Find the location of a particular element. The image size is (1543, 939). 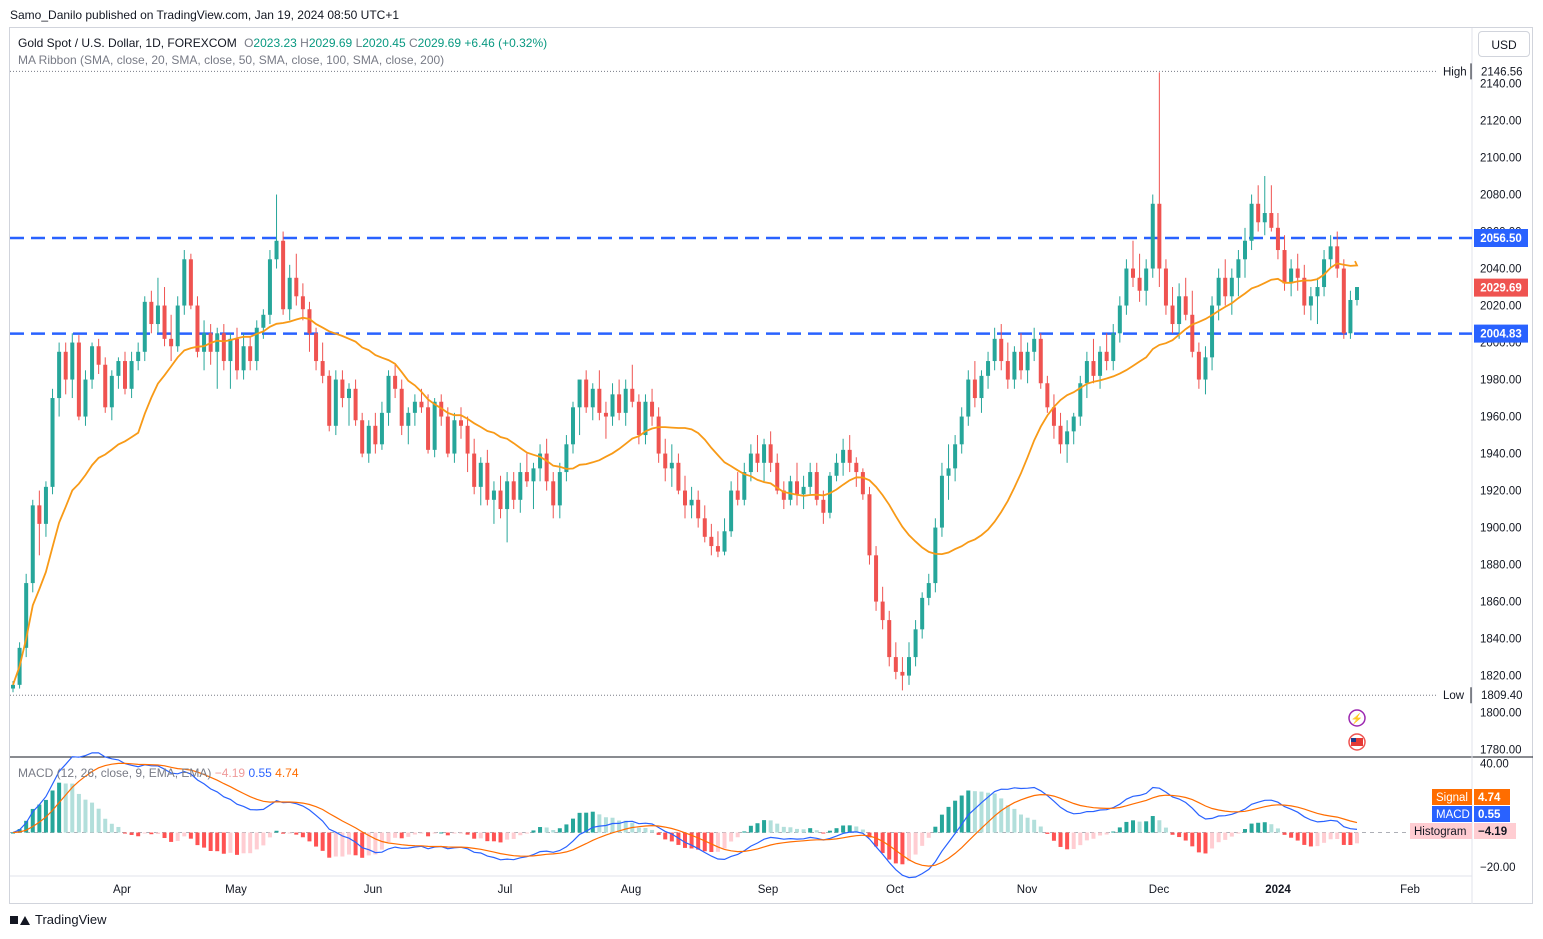

currency-button: USD is located at coordinates (1504, 44).